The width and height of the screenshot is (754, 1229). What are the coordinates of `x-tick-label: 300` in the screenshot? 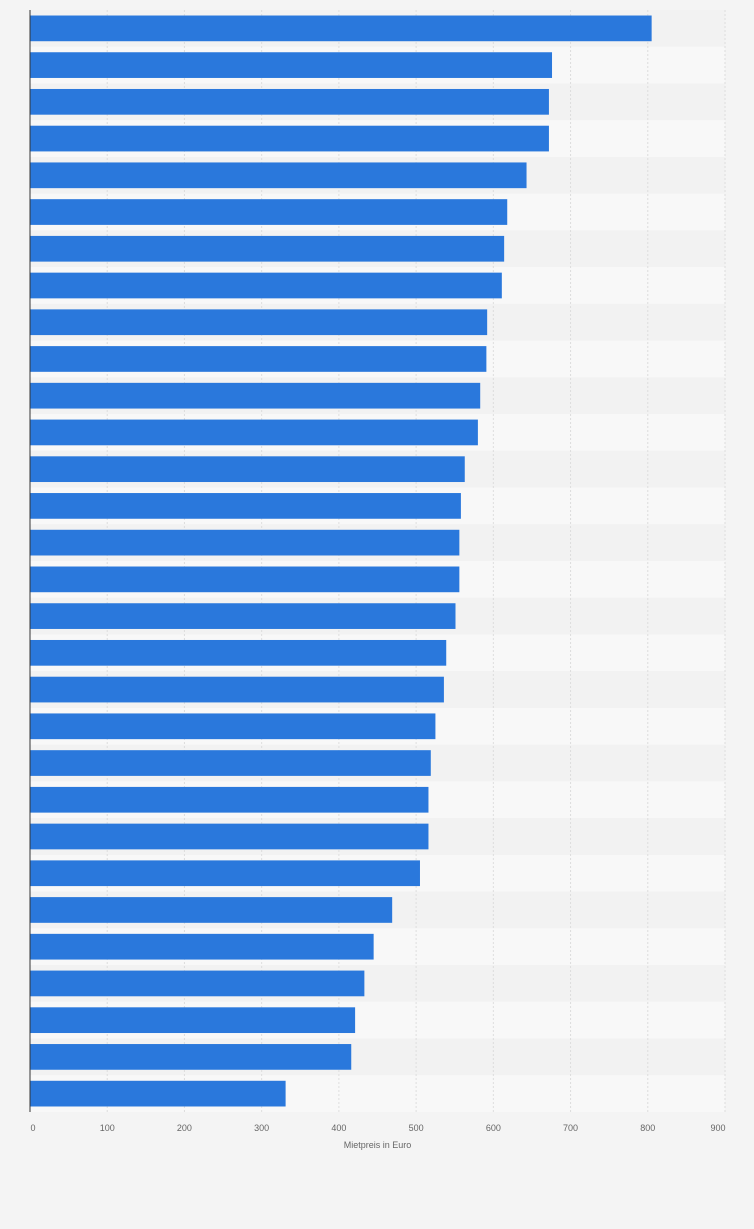 It's located at (261, 1128).